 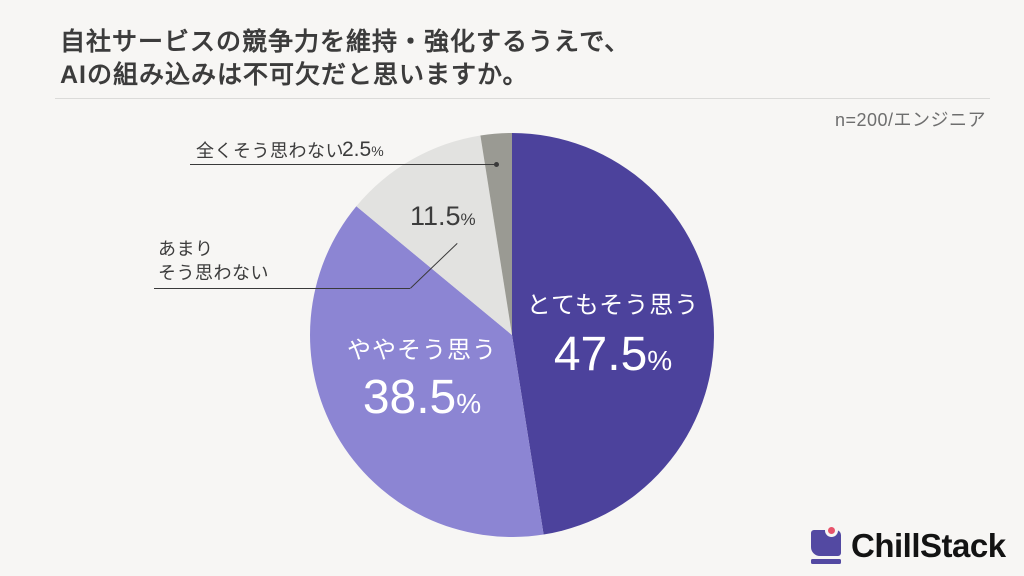 I want to click on slice-name: ややそう思う, so click(x=422, y=350).